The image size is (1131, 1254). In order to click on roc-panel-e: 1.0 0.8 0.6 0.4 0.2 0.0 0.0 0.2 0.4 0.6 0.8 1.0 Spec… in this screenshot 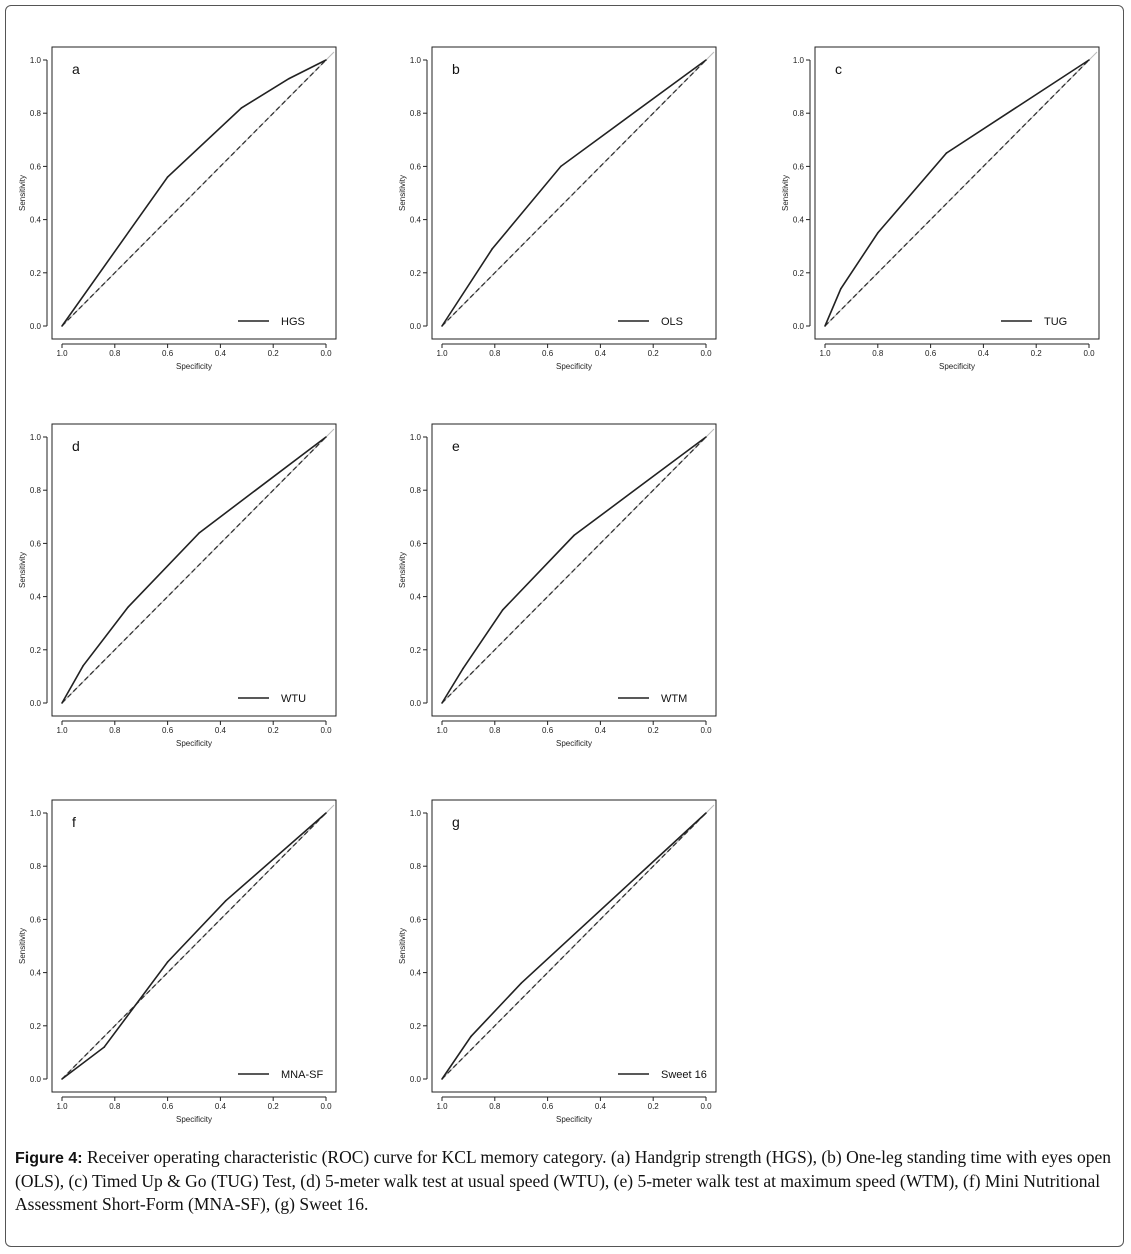, I will do `click(557, 585)`.